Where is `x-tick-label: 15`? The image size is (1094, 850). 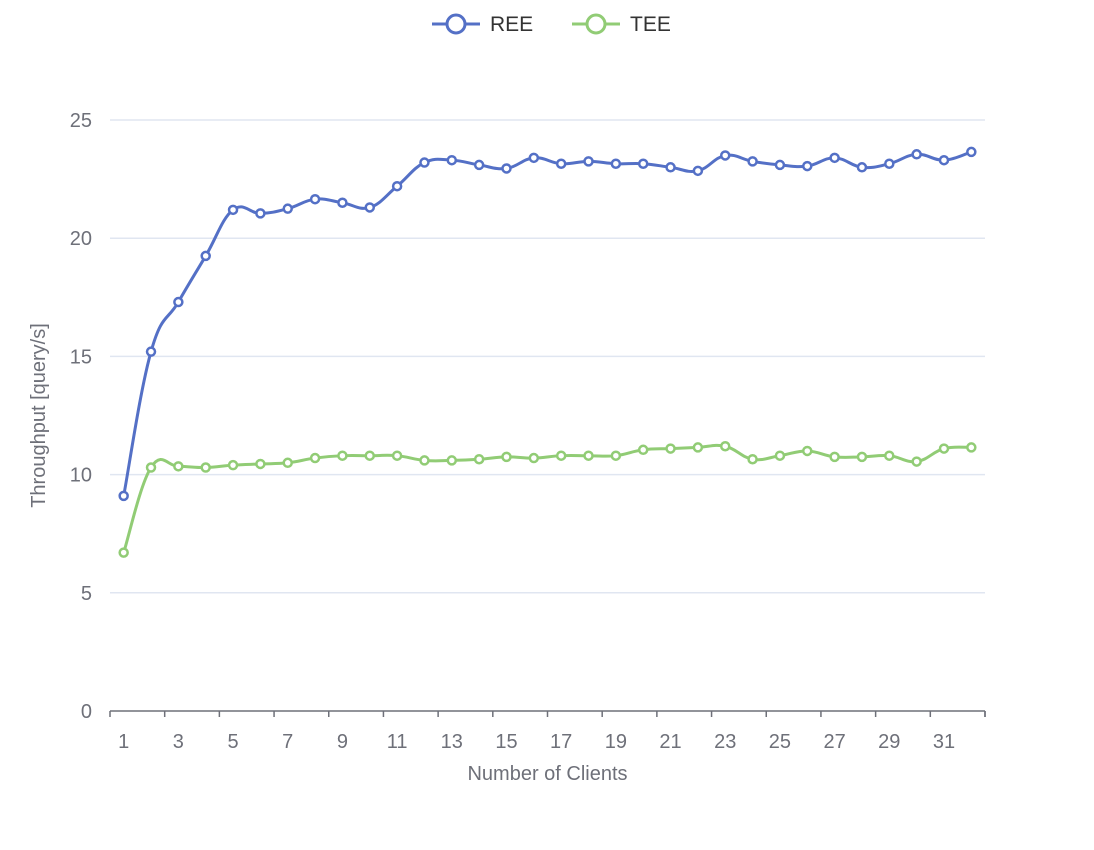 x-tick-label: 15 is located at coordinates (506, 742).